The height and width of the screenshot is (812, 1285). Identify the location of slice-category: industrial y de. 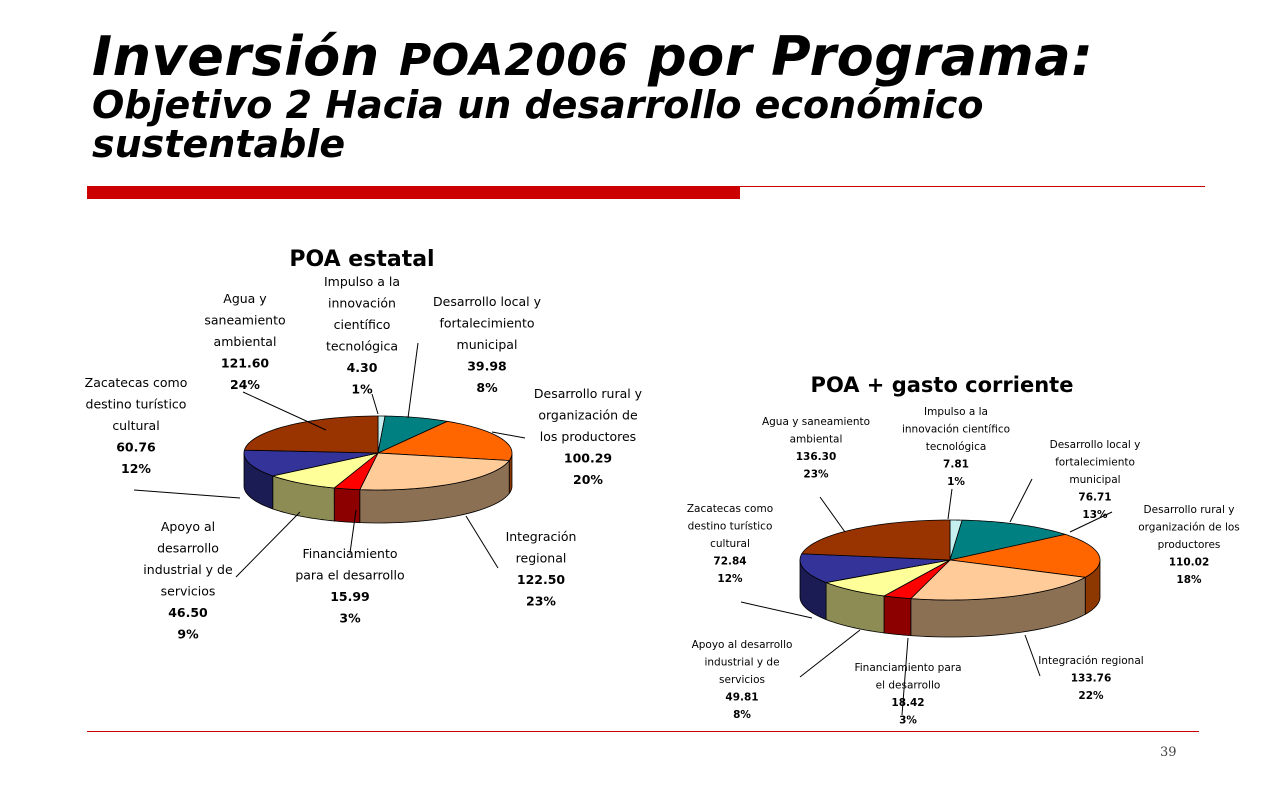
(741, 663).